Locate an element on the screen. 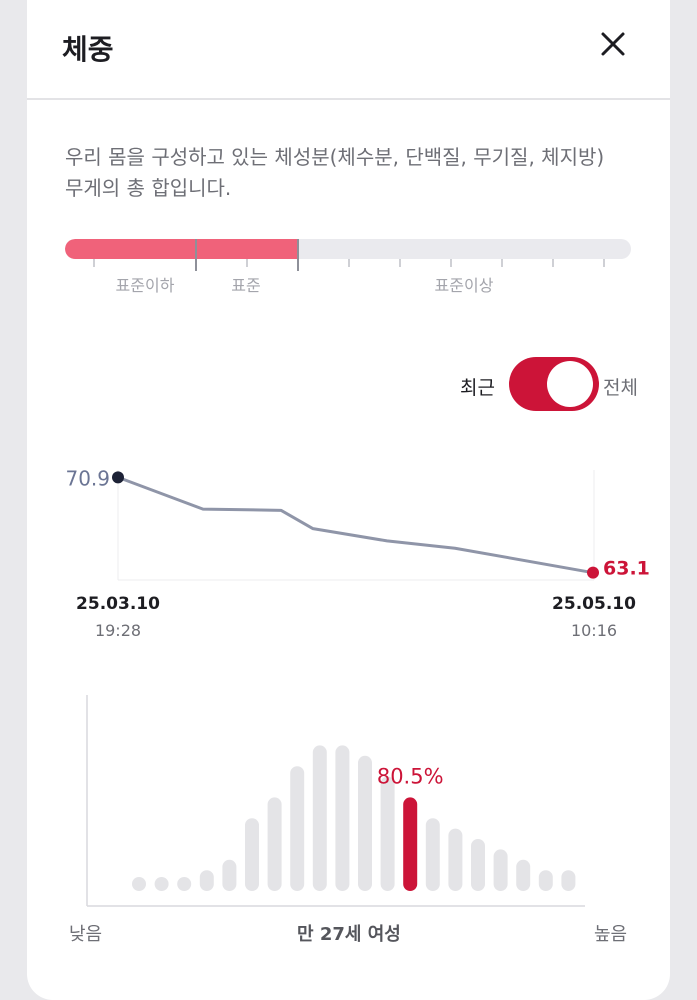 This screenshot has height=1000, width=697. weight-line-chart: 70.9 63.1 25.03.10 19:28 25.05.10 10:16 is located at coordinates (357, 553).